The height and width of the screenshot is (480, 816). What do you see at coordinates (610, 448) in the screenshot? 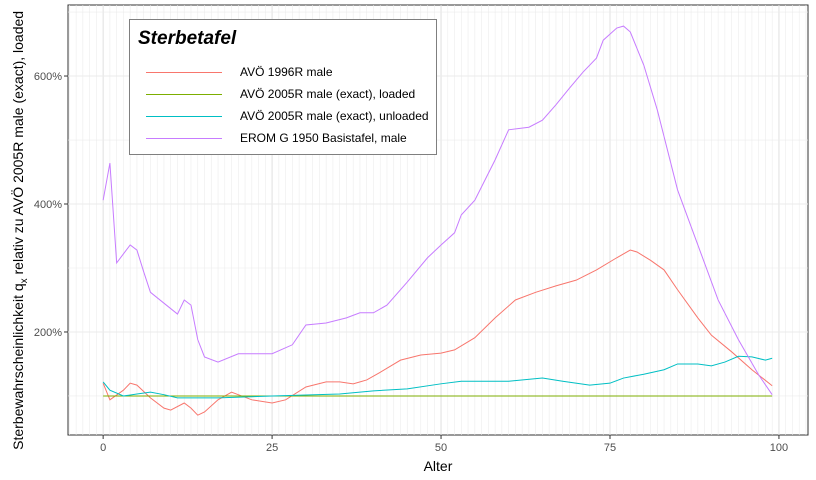
I see `x-tick-label: 75` at bounding box center [610, 448].